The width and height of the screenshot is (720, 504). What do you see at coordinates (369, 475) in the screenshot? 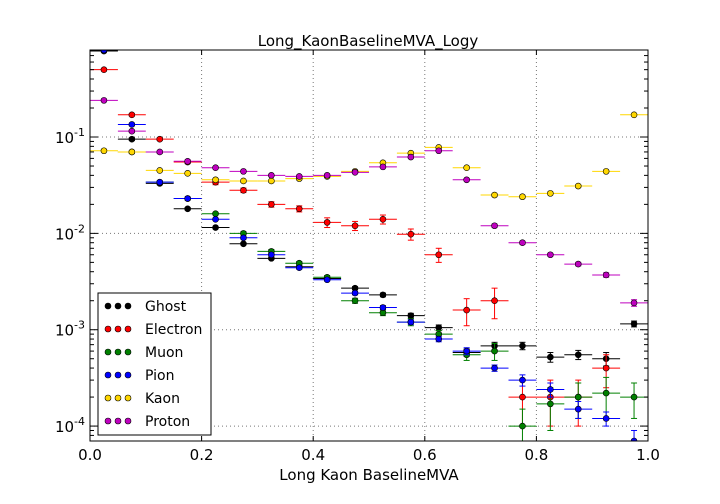
I see `x-axis-label: Long Kaon BaselineMVA` at bounding box center [369, 475].